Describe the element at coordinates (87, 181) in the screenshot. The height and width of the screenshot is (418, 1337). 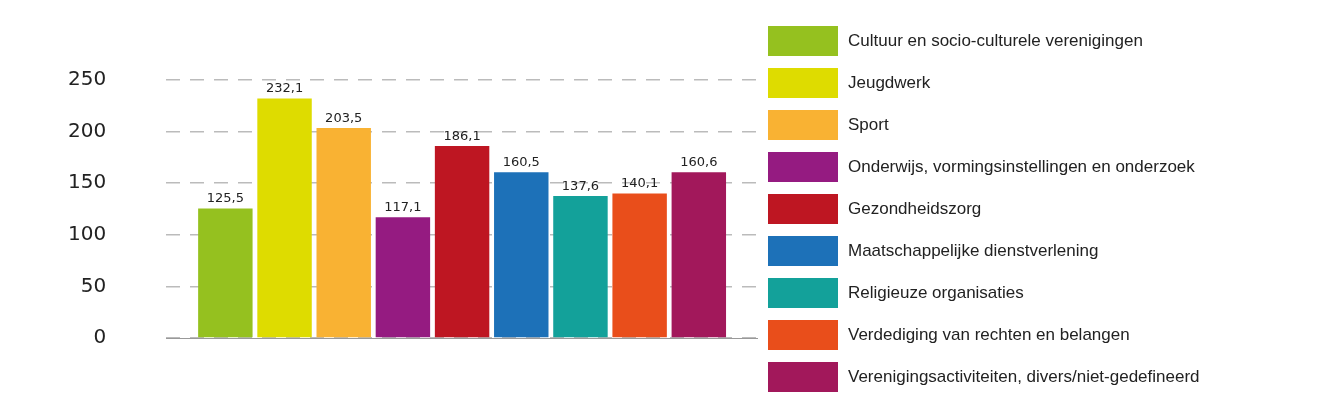
I see `y-tick-label: 150` at that location.